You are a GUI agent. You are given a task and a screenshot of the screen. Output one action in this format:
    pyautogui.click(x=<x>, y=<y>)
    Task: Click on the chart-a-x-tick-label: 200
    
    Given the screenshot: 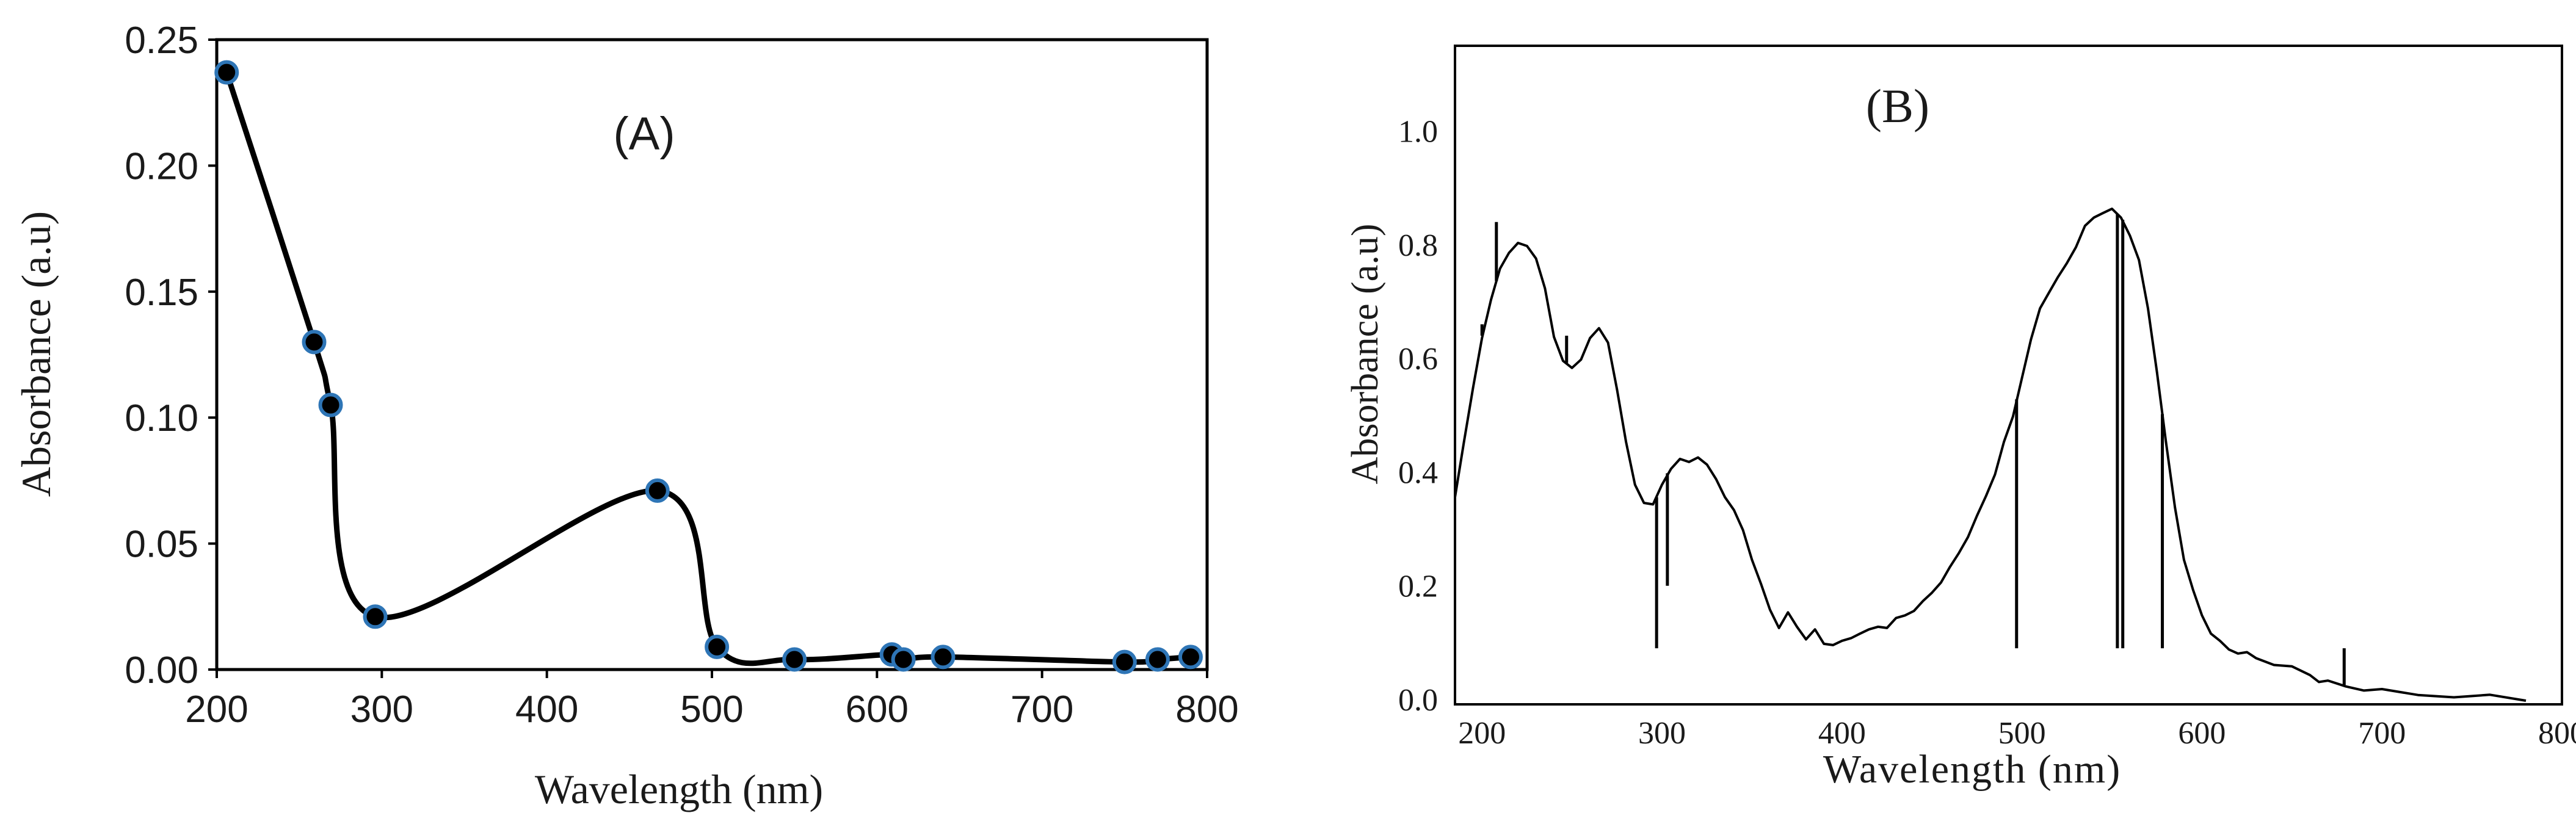 What is the action you would take?
    pyautogui.click(x=216, y=709)
    